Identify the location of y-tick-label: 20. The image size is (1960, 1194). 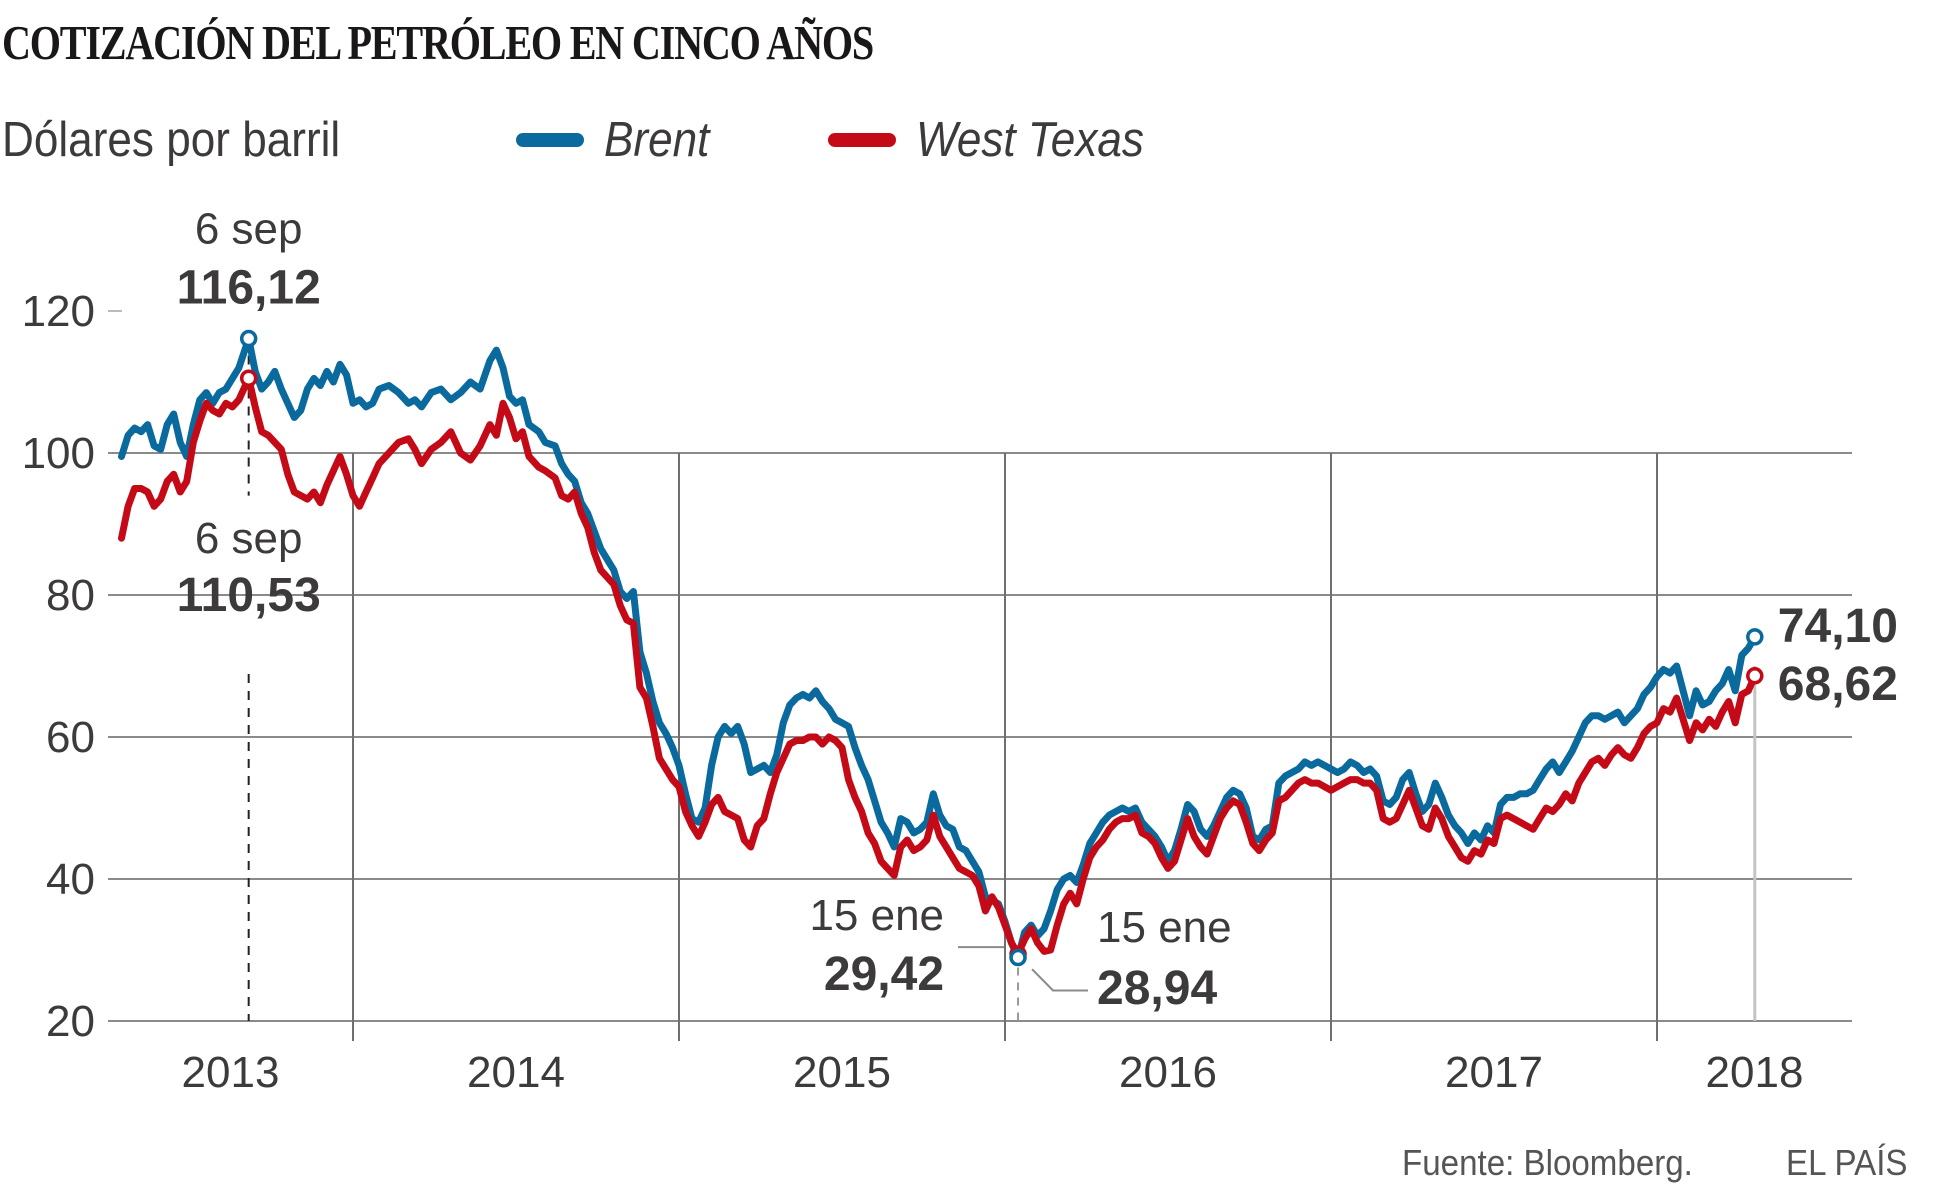
(70, 1021).